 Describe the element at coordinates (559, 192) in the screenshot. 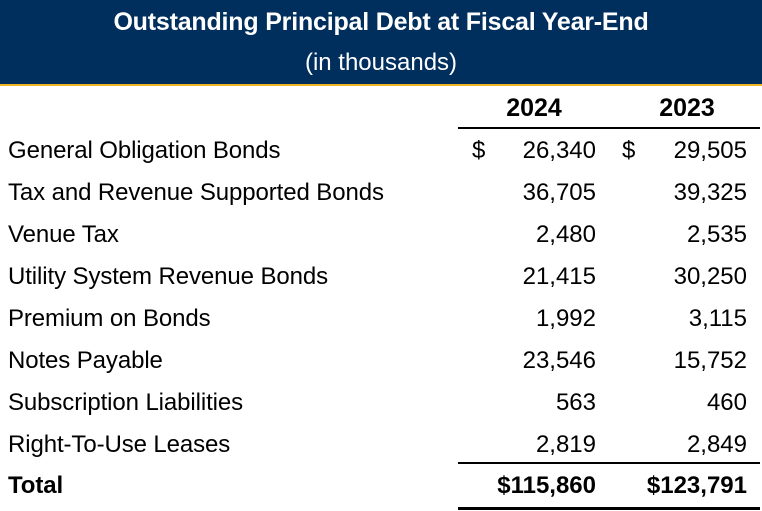

I see `value-2024: 36,705` at that location.